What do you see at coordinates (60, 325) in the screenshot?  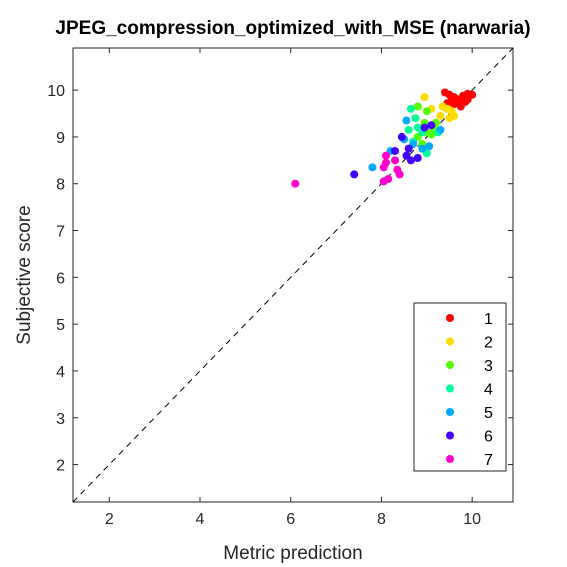 I see `y-tick-label: 5` at bounding box center [60, 325].